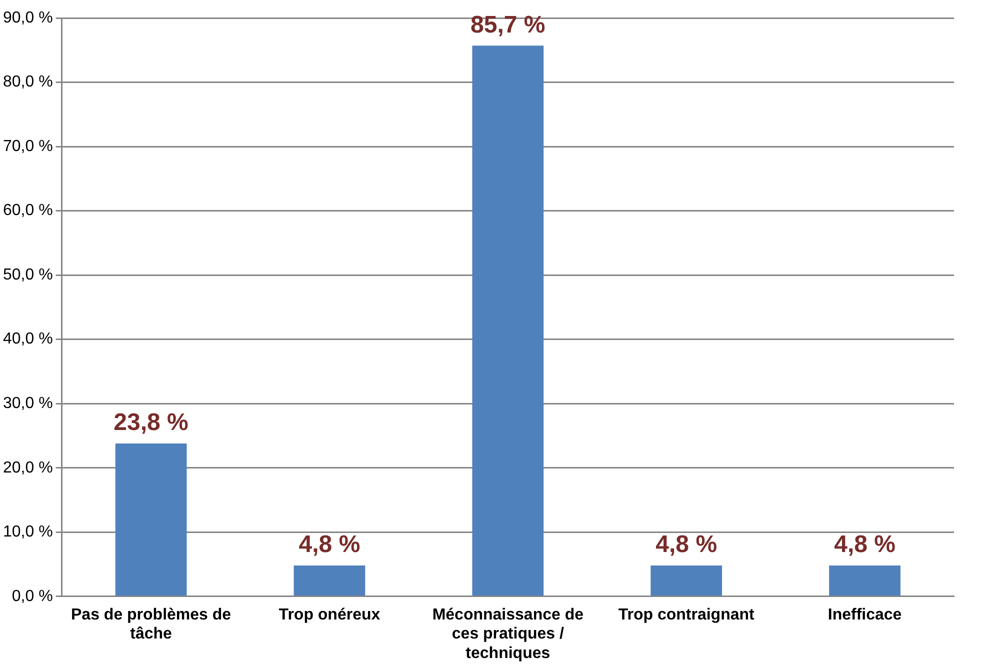  What do you see at coordinates (28, 275) in the screenshot?
I see `y-tick-label: 50,0 %` at bounding box center [28, 275].